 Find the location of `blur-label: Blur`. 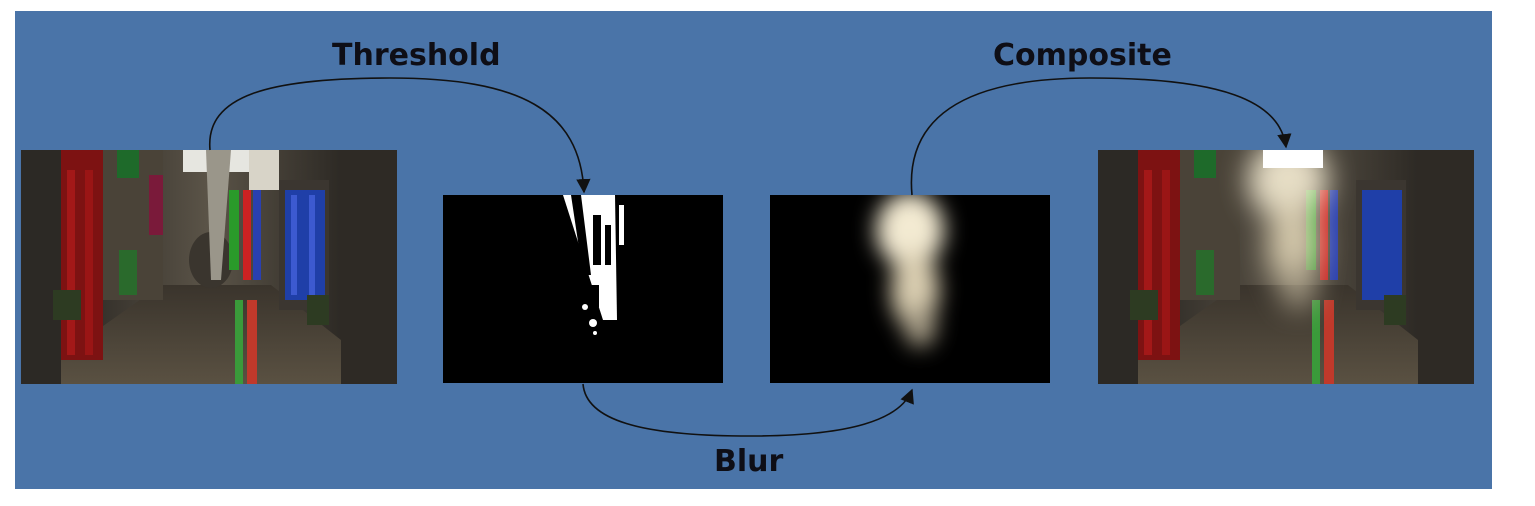

blur-label: Blur is located at coordinates (749, 461).